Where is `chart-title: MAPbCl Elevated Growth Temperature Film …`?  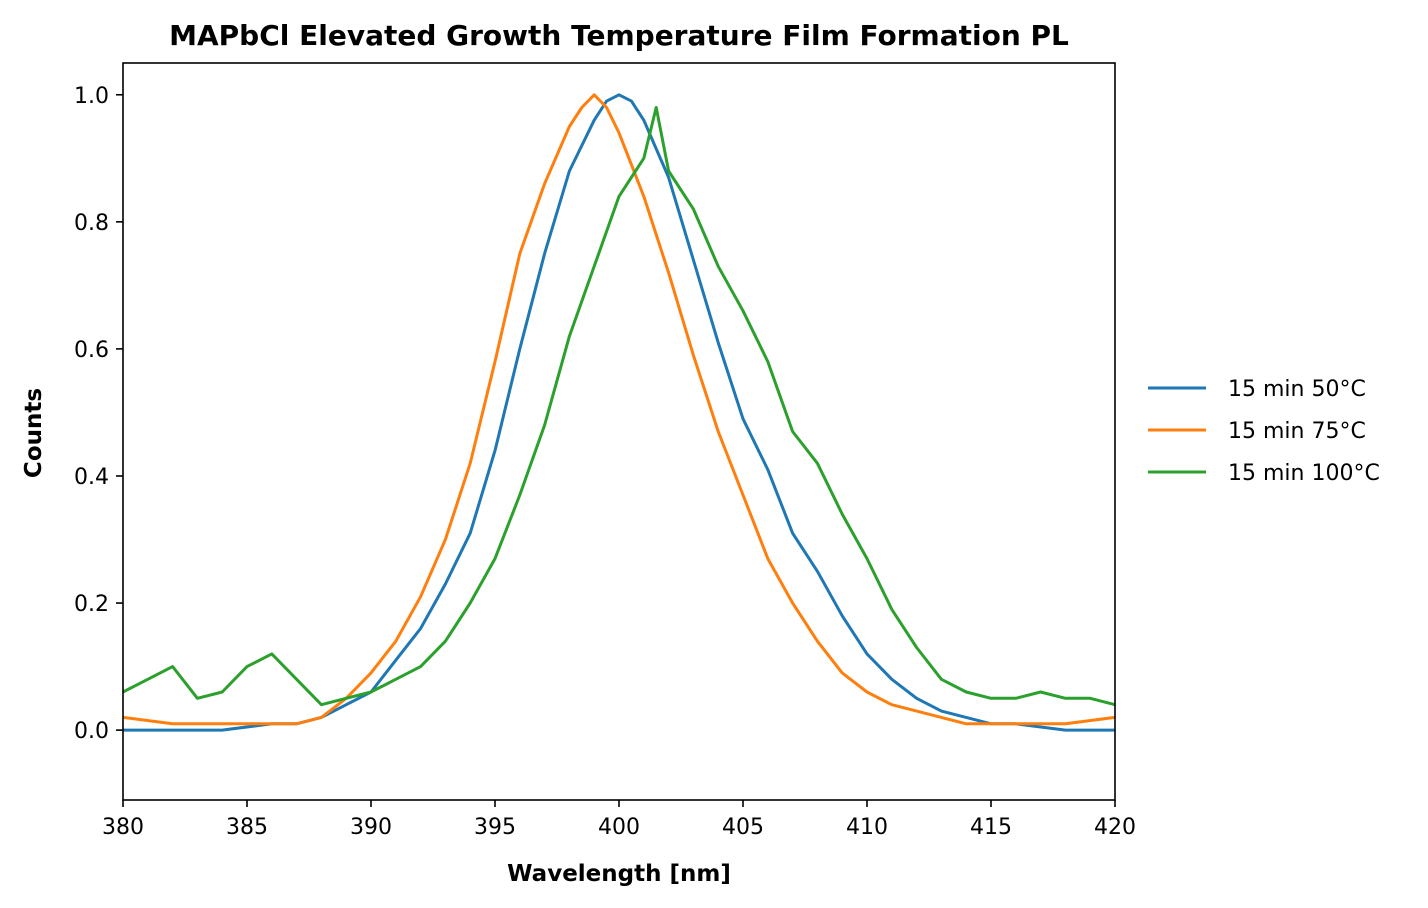
chart-title: MAPbCl Elevated Growth Temperature Film … is located at coordinates (619, 35).